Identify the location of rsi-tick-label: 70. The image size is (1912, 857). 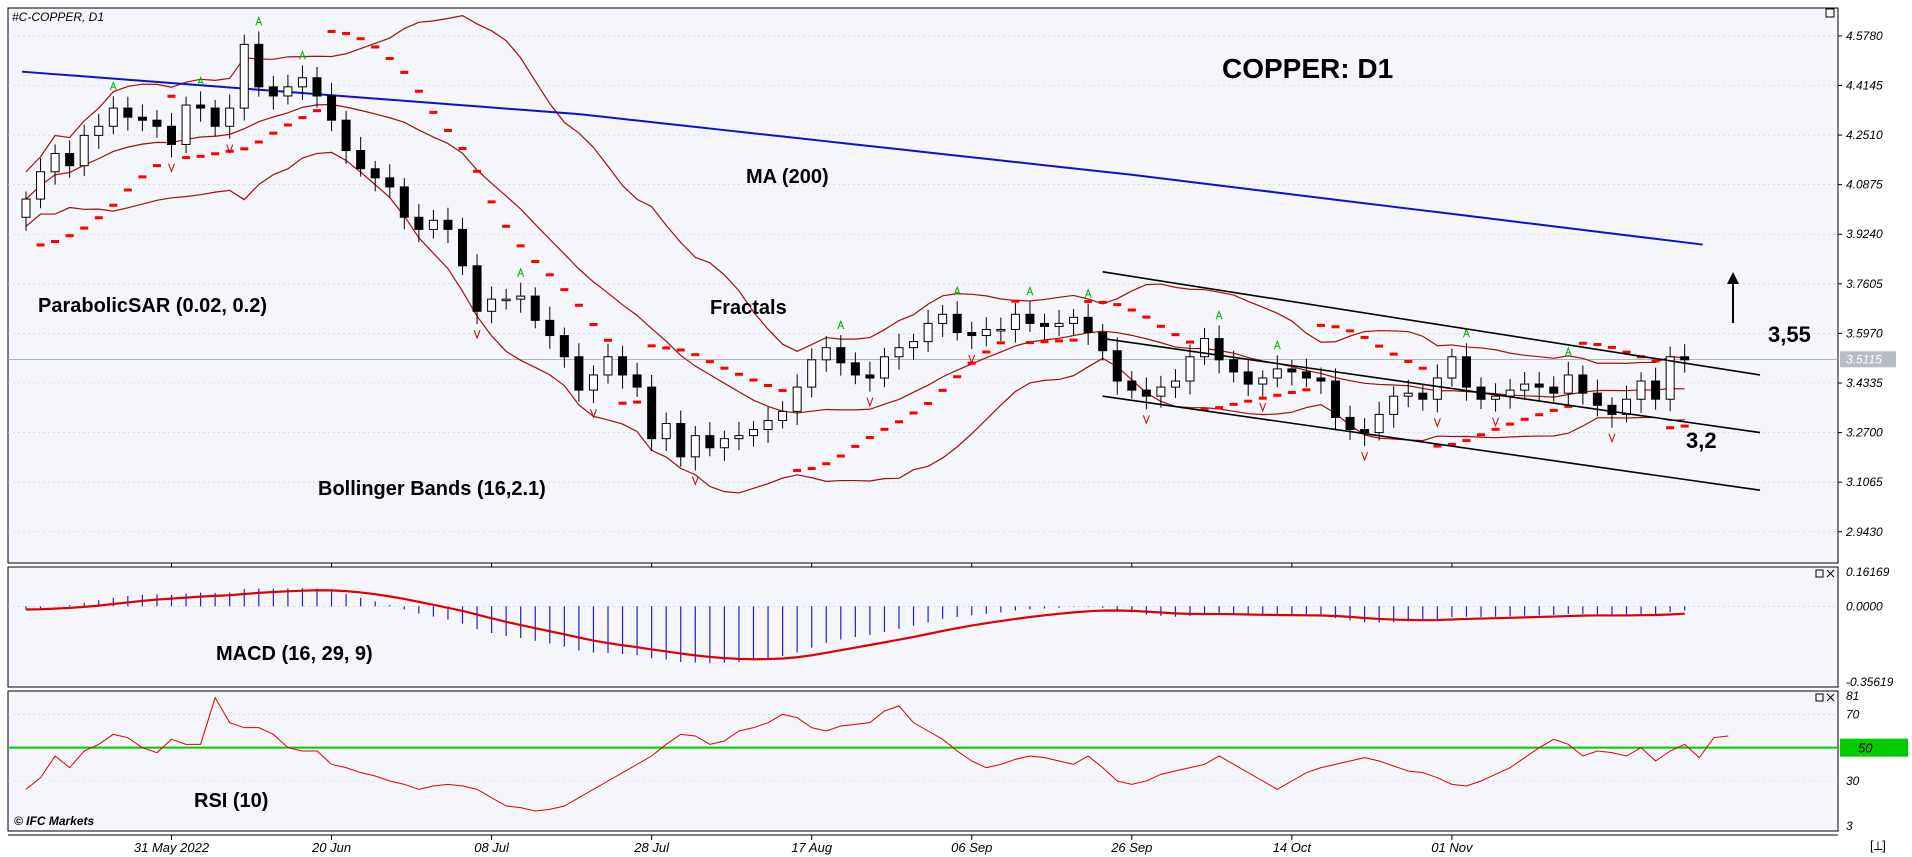
(1853, 714).